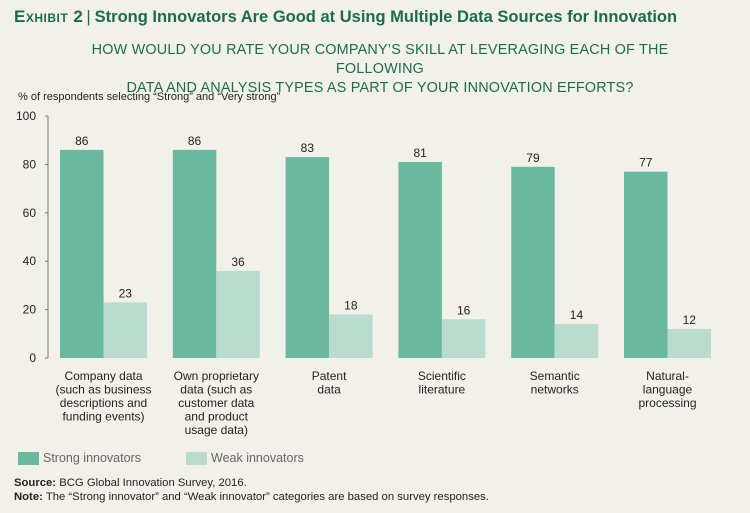 The image size is (750, 513). I want to click on category-label: usage data), so click(216, 430).